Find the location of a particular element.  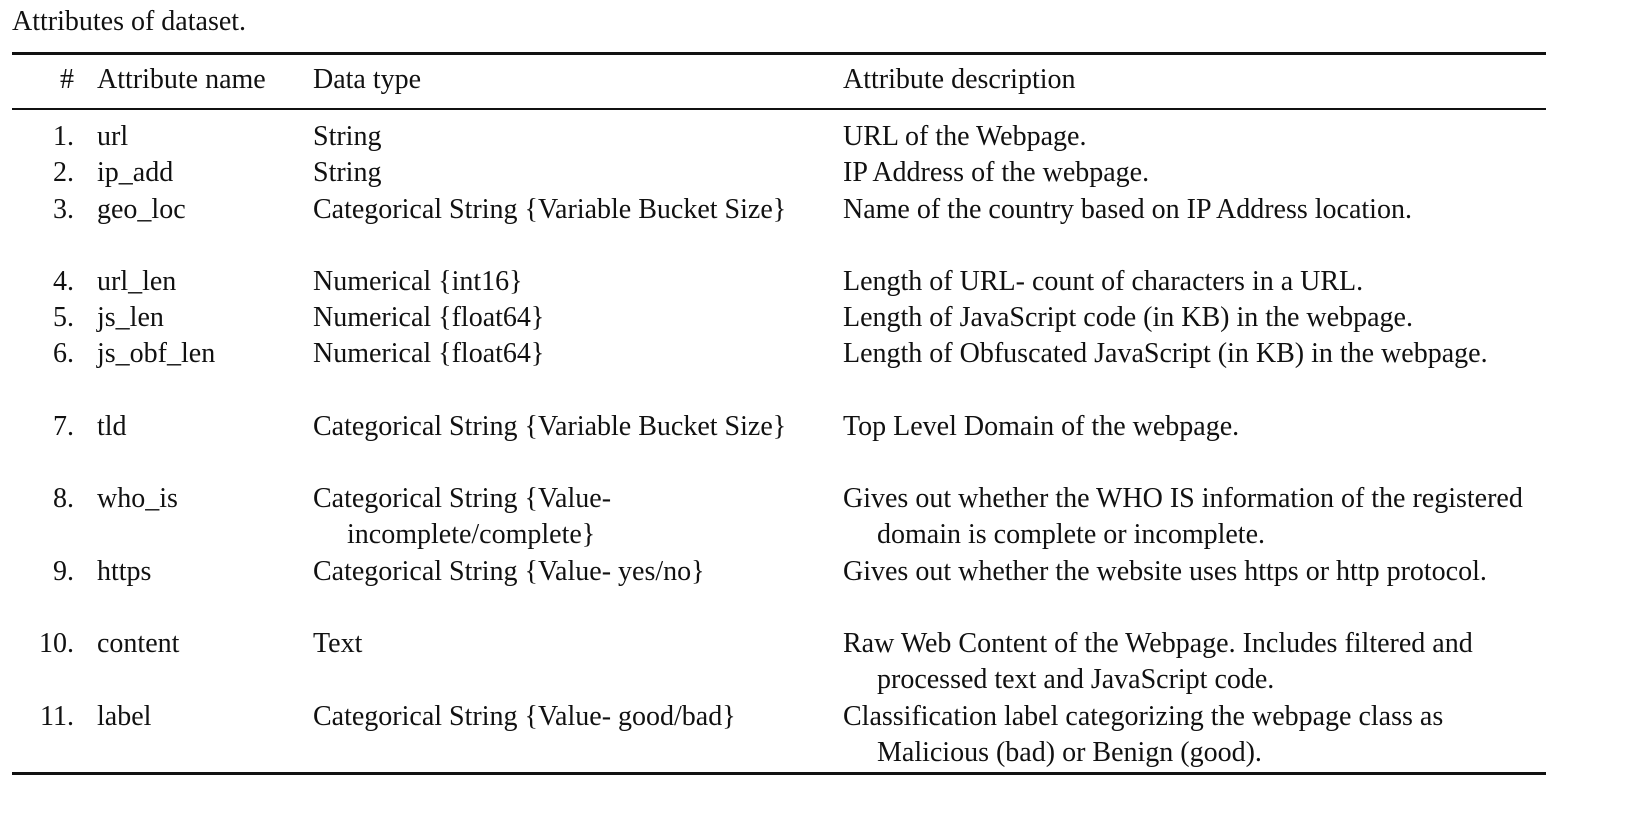

row-attribute-name: url_len is located at coordinates (137, 281).